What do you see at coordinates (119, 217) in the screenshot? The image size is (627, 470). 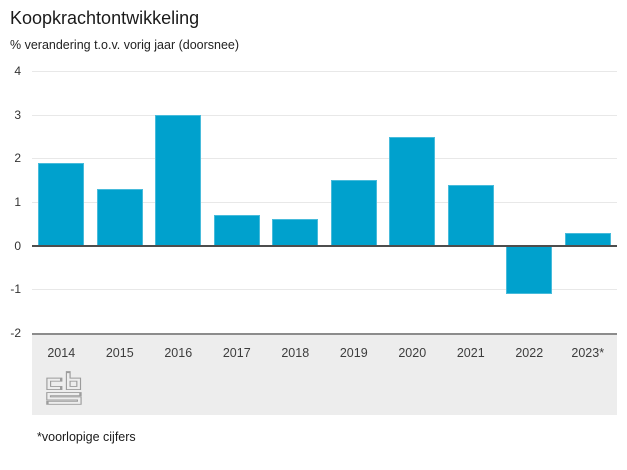 I see `bar-2015` at bounding box center [119, 217].